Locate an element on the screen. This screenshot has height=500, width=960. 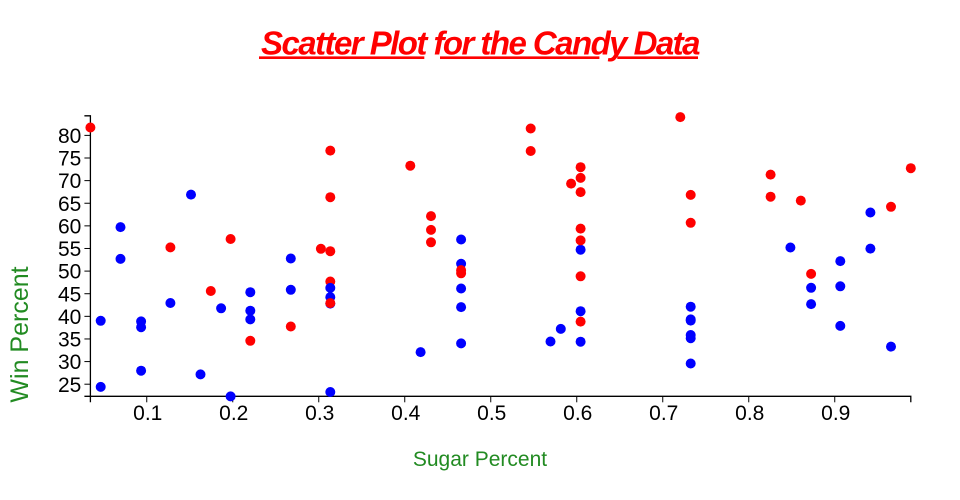
svg-text:Scatter Plot for the Candy Dat: Scatter Plot for the Candy Data is located at coordinates (480, 43).